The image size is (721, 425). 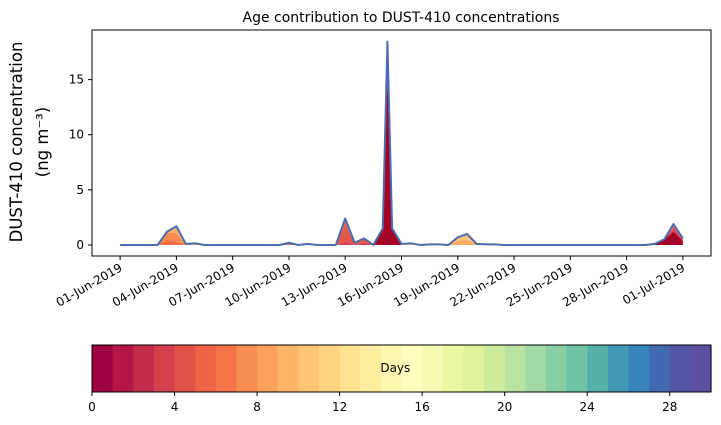 What do you see at coordinates (257, 407) in the screenshot?
I see `colorbar-tick-label: 8` at bounding box center [257, 407].